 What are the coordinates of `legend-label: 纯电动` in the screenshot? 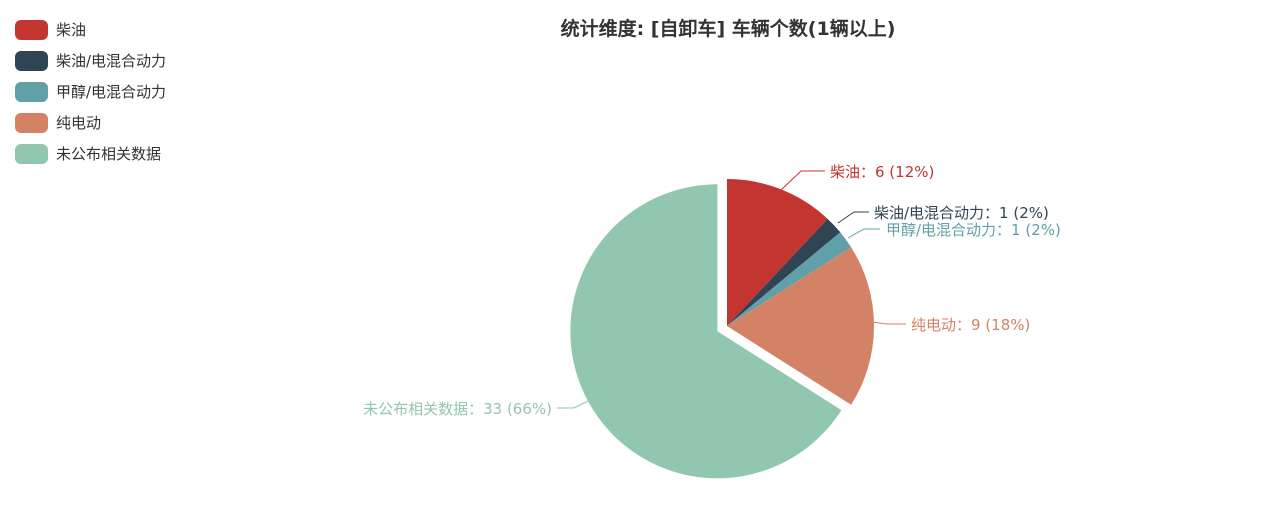 It's located at (79, 123).